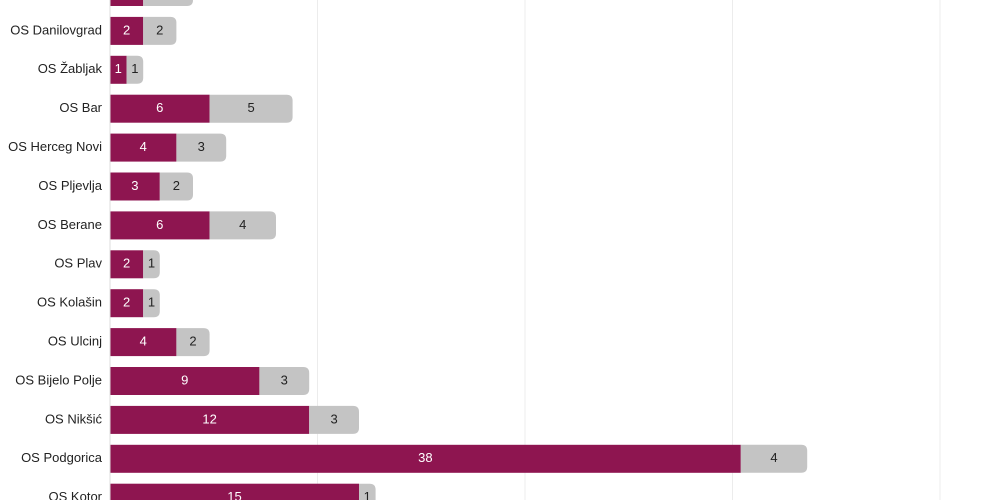 The width and height of the screenshot is (1000, 500). What do you see at coordinates (56, 29) in the screenshot?
I see `y-tick-label: OS Danilovgrad` at bounding box center [56, 29].